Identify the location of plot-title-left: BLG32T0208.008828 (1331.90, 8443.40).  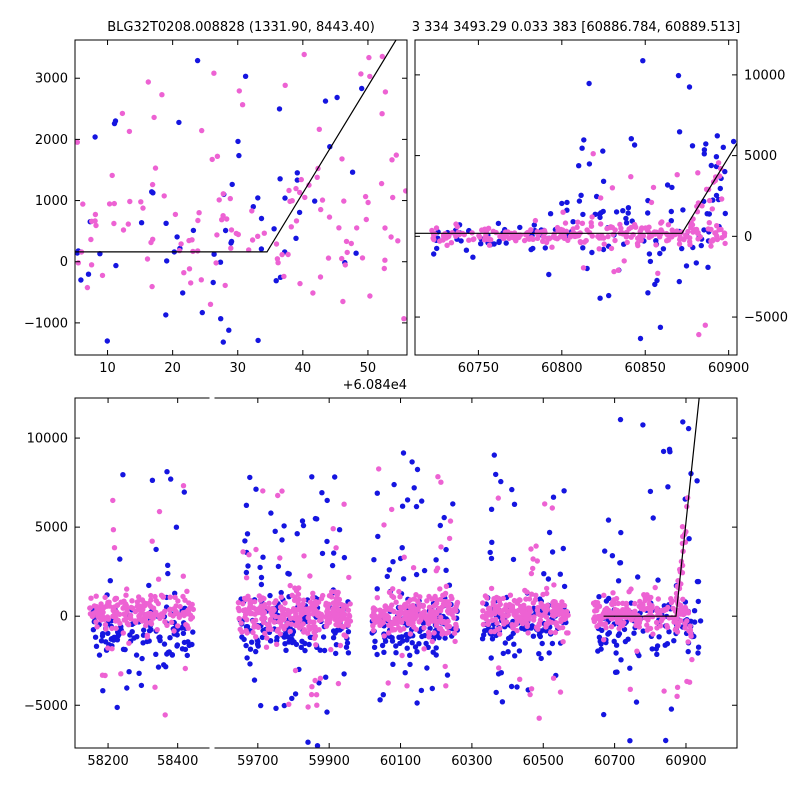
(241, 27).